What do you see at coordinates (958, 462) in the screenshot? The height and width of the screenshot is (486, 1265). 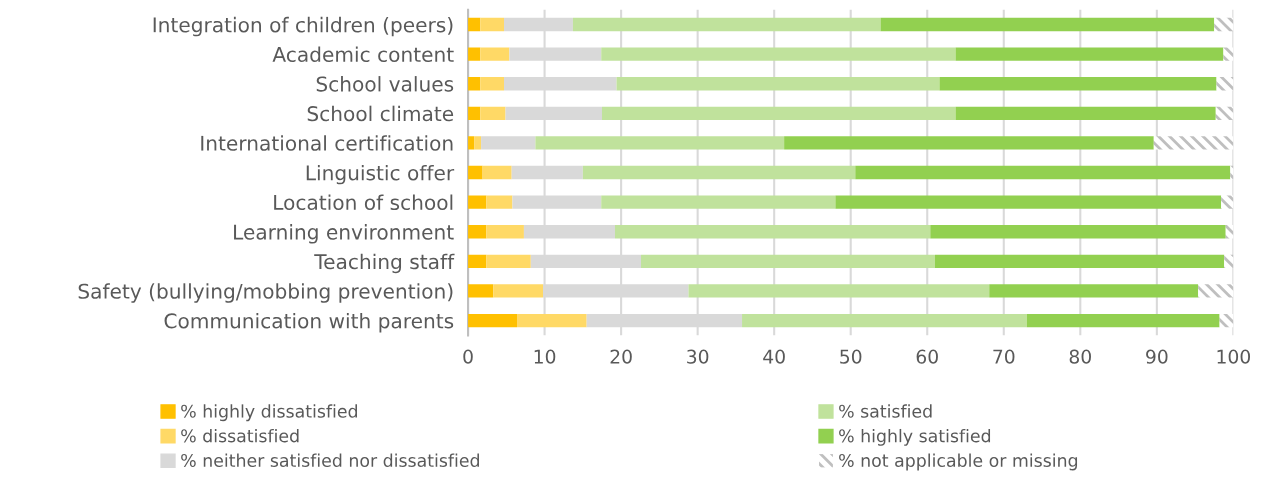 I see `legend-label: % not applicable or missing` at bounding box center [958, 462].